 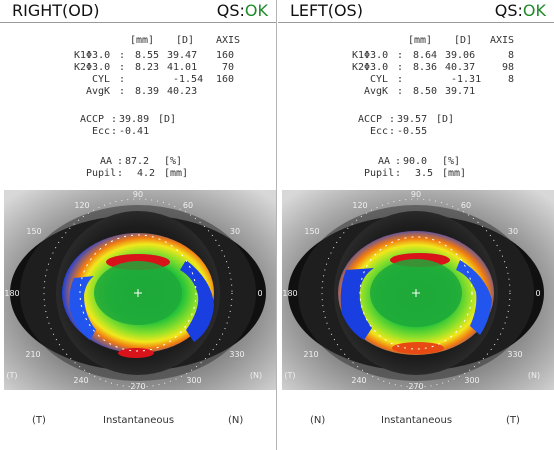 I want to click on dial-label-300: 300, so click(x=471, y=380).